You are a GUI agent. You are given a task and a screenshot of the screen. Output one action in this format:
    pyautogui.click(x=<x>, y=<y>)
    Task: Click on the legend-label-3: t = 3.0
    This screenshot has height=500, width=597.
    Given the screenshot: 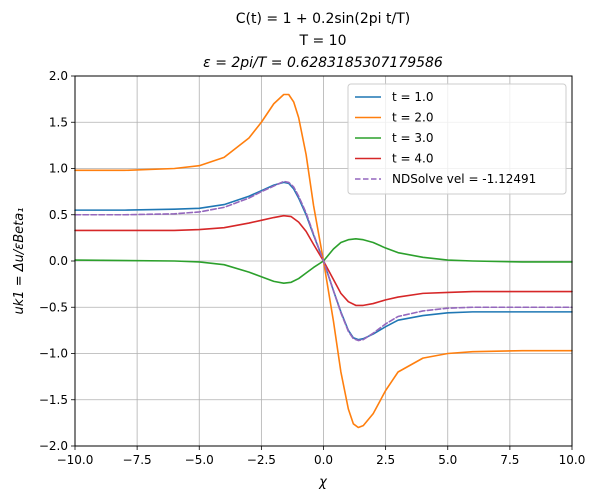 What is the action you would take?
    pyautogui.click(x=412, y=138)
    